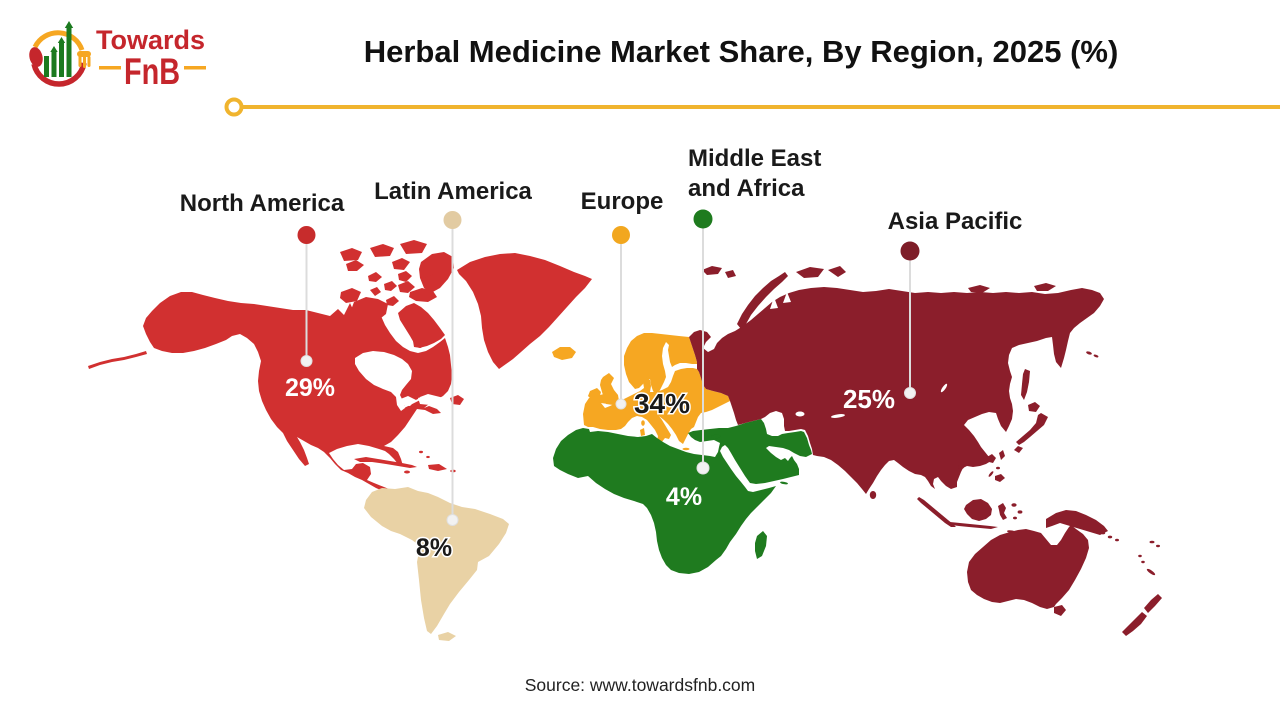 The height and width of the screenshot is (720, 1280). I want to click on svg-text: Europe, so click(622, 201).